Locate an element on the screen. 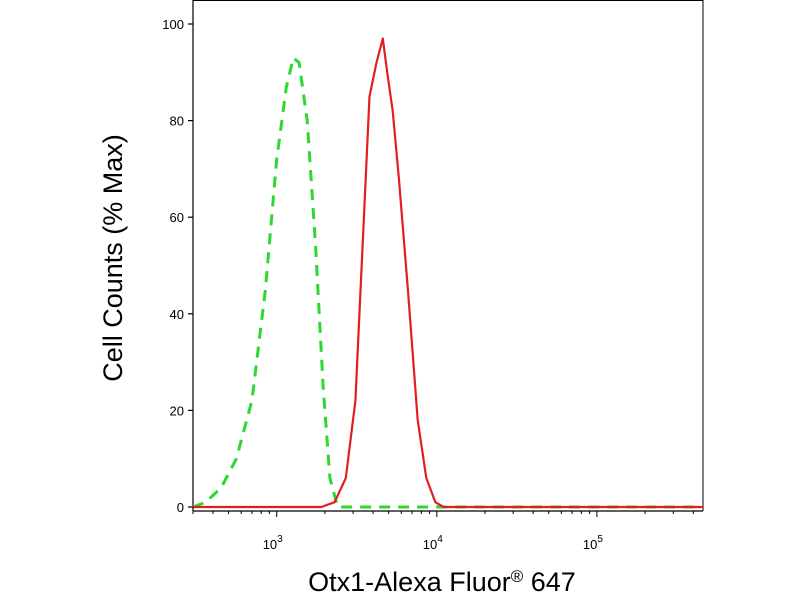 The image size is (800, 600). x-axis-title-registered-mark: ® is located at coordinates (517, 576).